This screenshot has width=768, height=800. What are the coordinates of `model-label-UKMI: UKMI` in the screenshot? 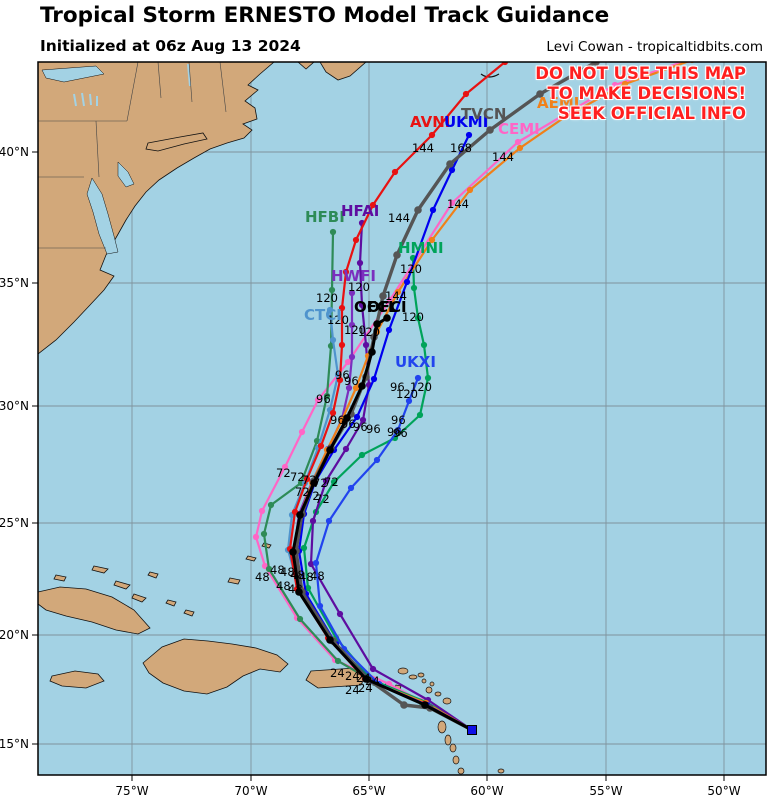 It's located at (466, 122).